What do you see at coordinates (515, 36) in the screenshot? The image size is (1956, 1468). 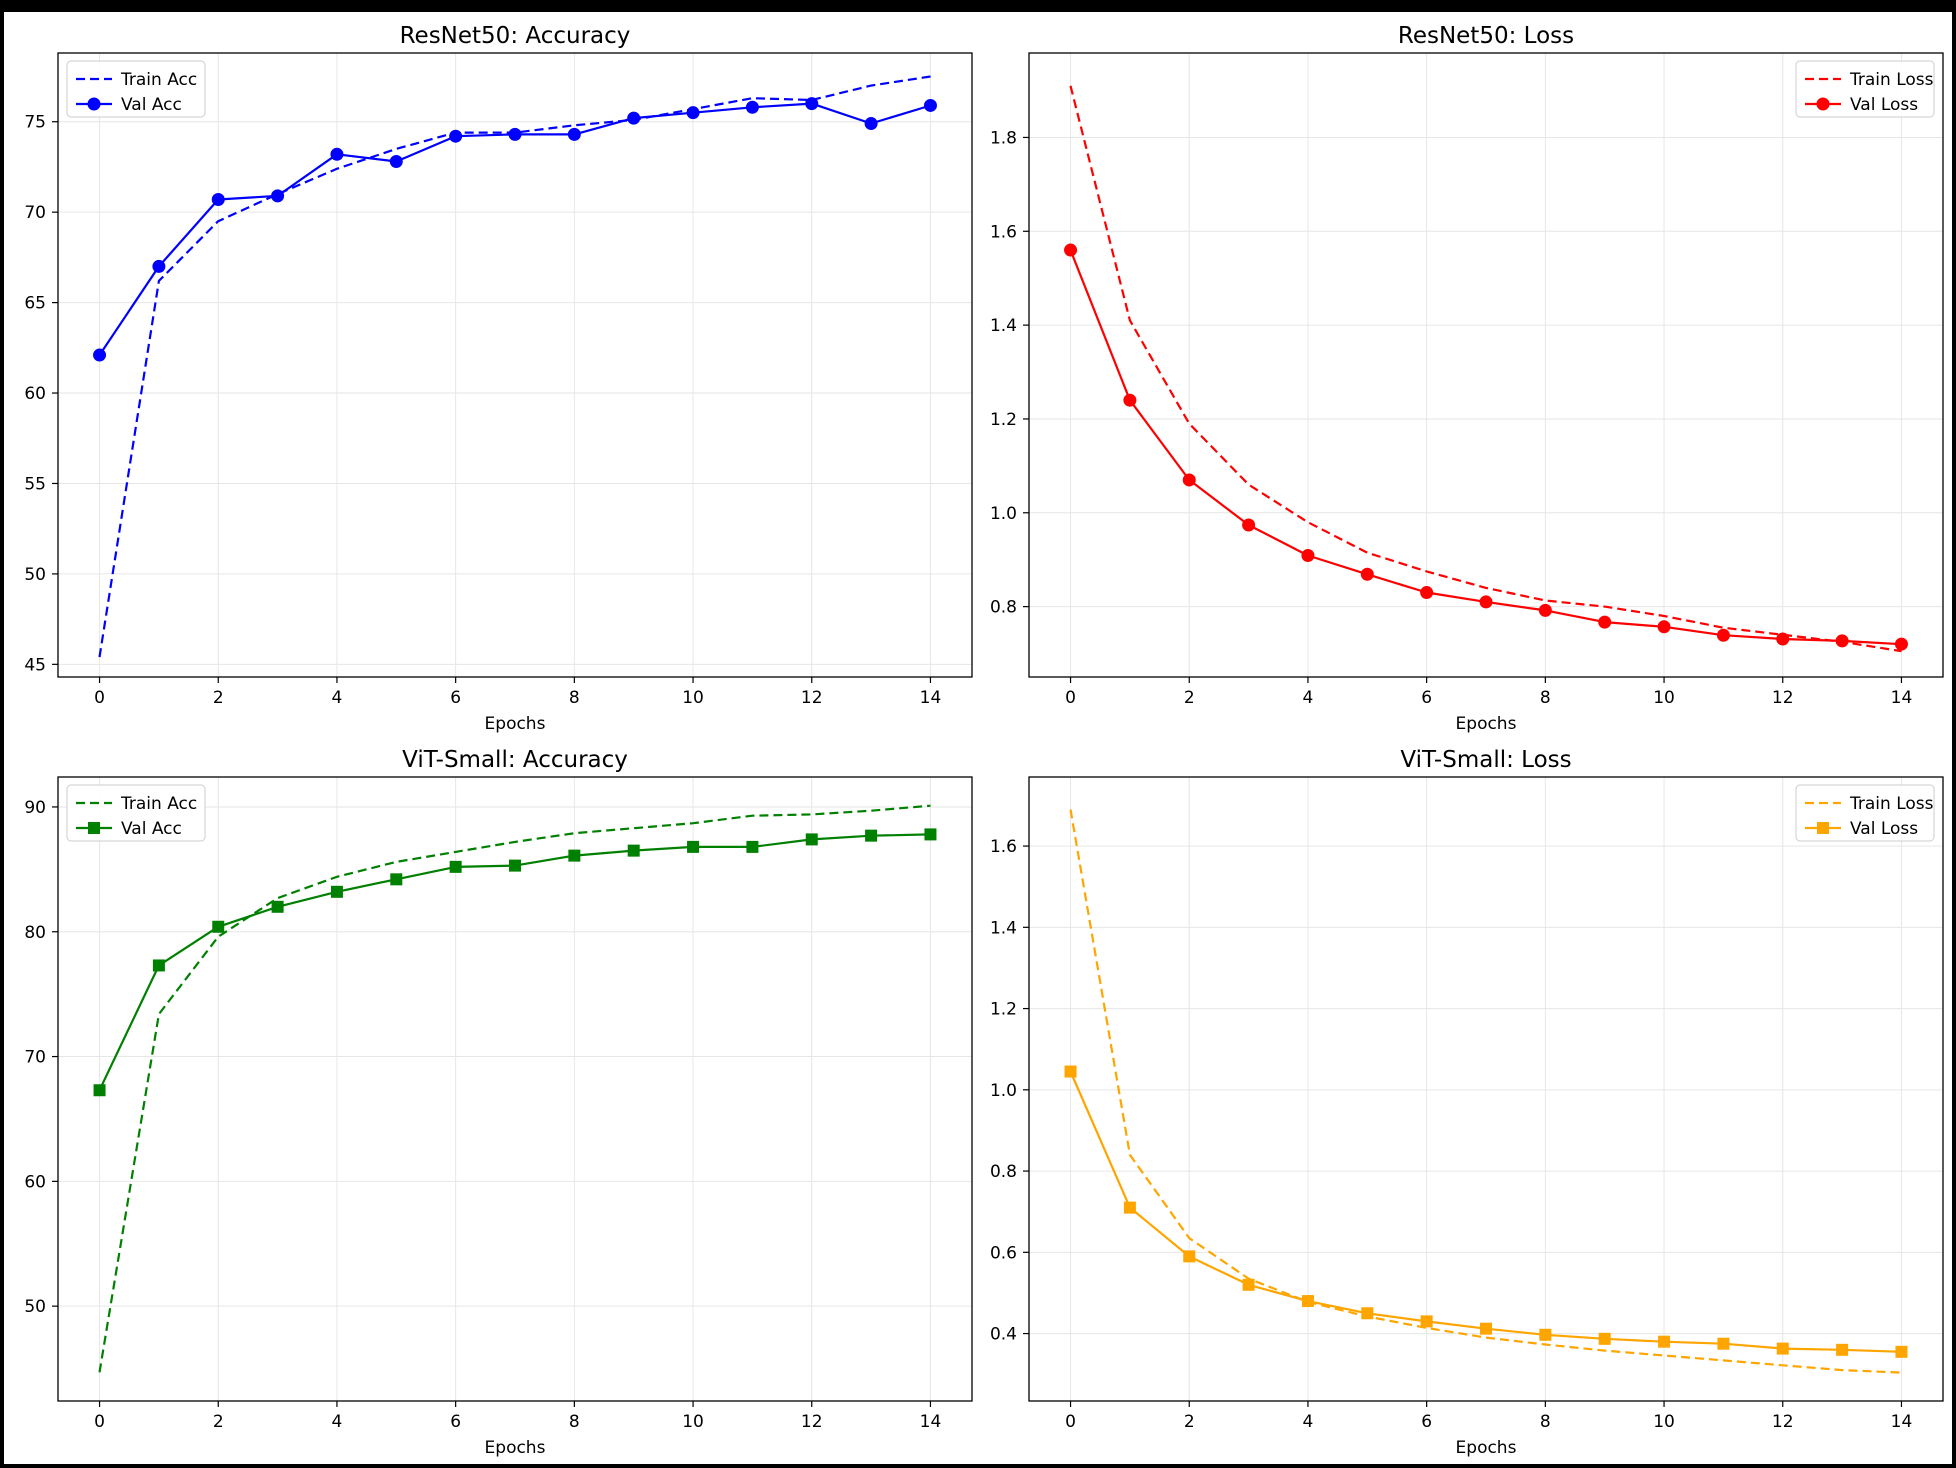 I see `chart-title: ResNet50: Accuracy` at bounding box center [515, 36].